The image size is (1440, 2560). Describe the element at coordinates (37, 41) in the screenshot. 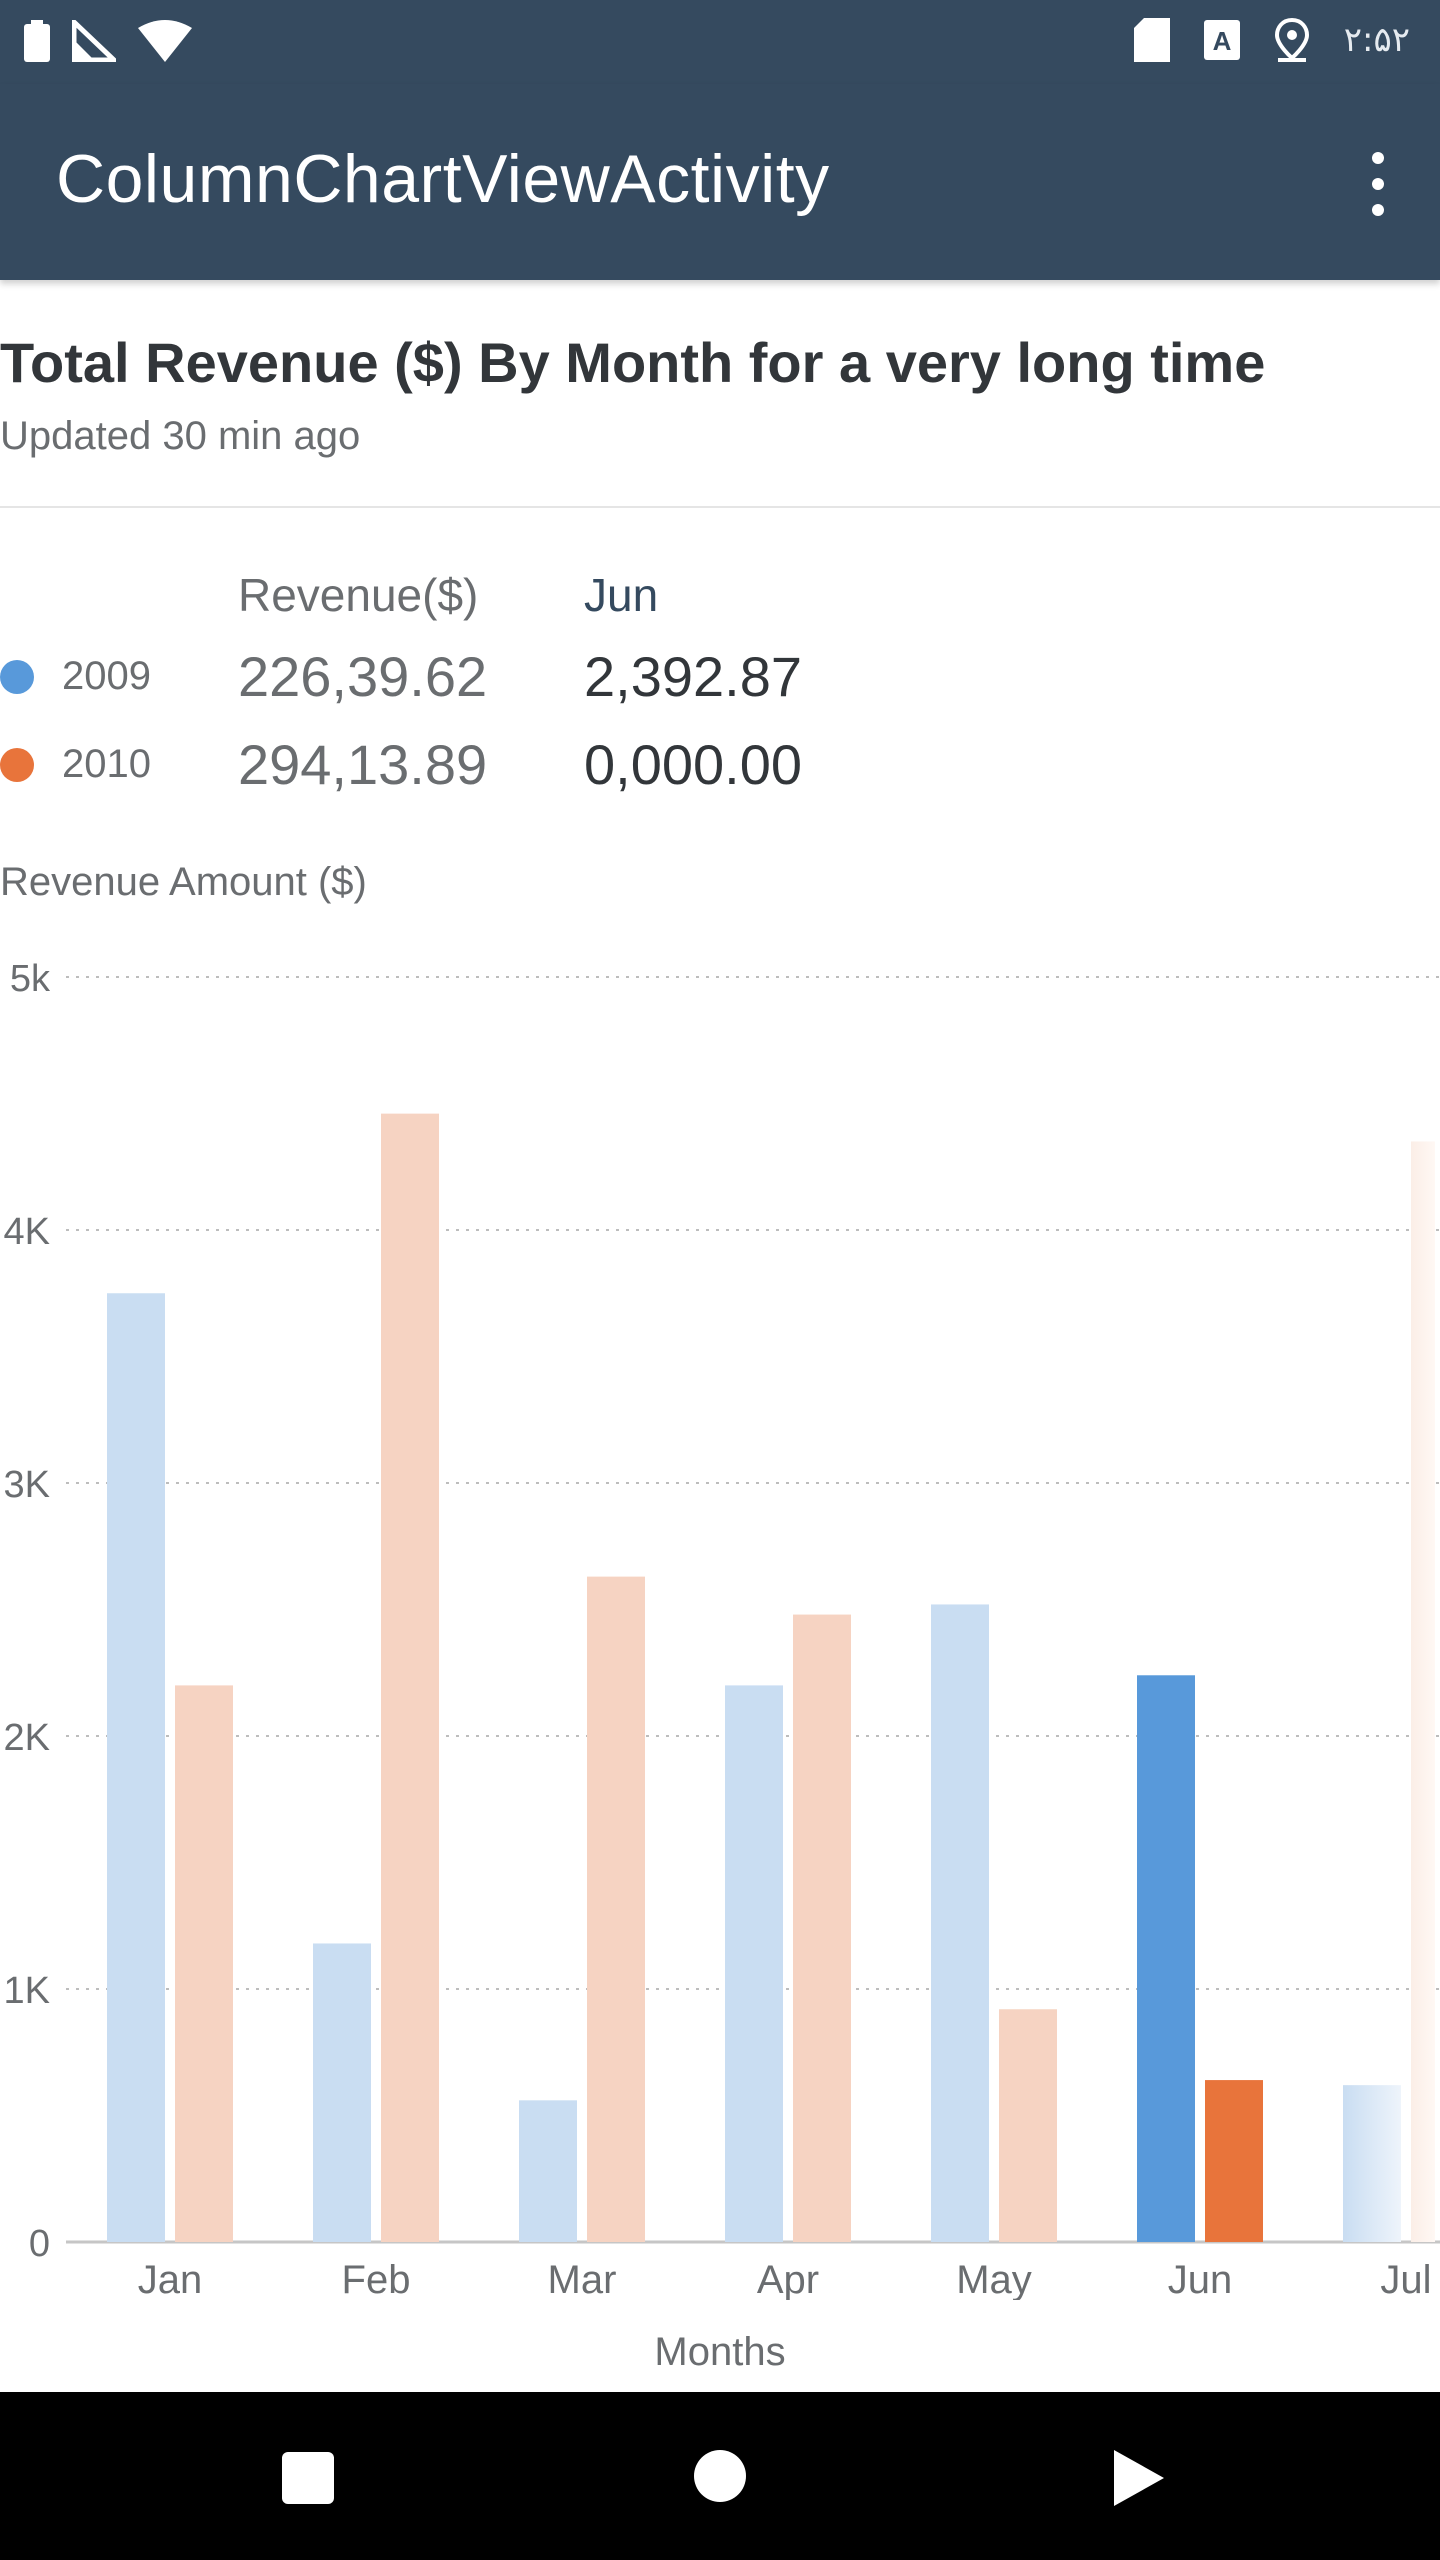

I see `battery-icon` at that location.